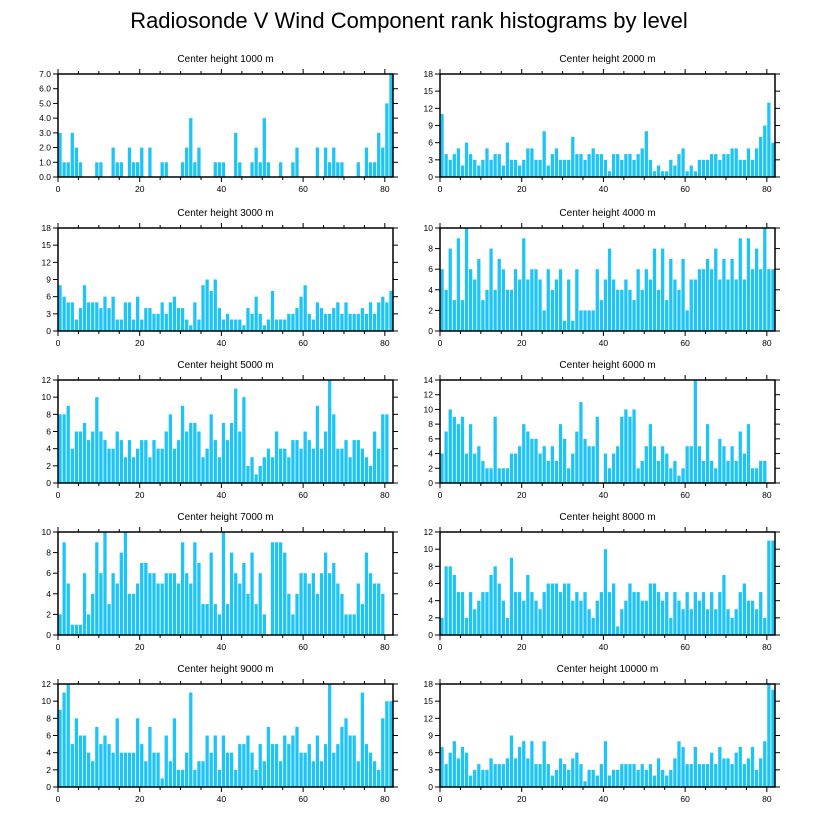 The width and height of the screenshot is (818, 824). I want to click on xtick-label: 40, so click(222, 495).